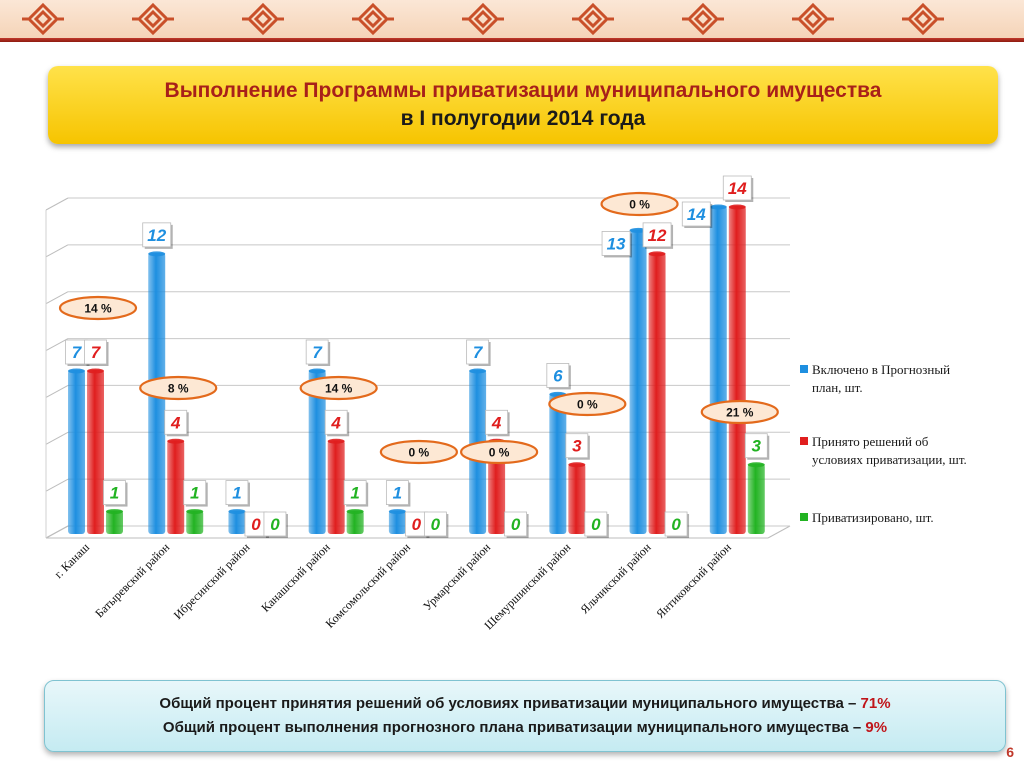 This screenshot has height=768, width=1024. What do you see at coordinates (512, 40) in the screenshot?
I see `top-divider` at bounding box center [512, 40].